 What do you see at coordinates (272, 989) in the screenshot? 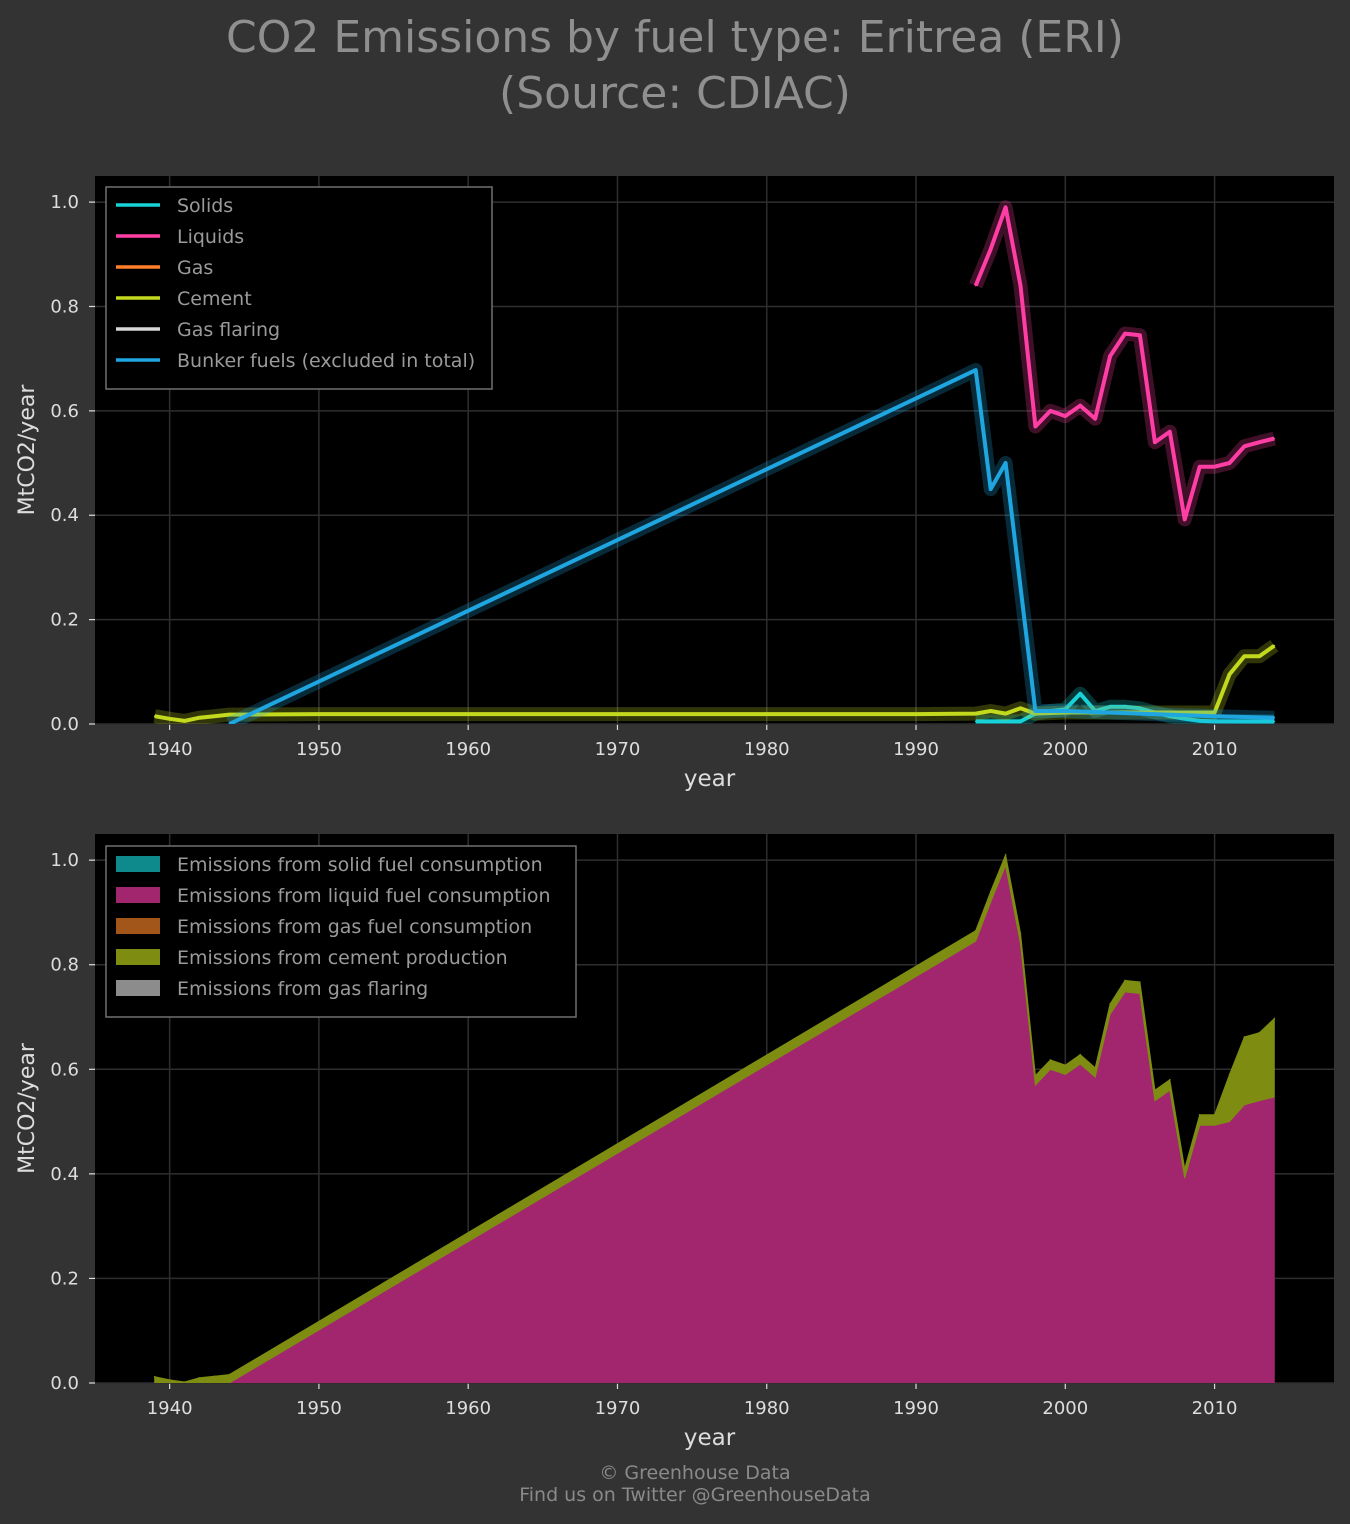
I see `legend-item-emissions-from-gas-flaring: Emissions from gas flaring` at bounding box center [272, 989].